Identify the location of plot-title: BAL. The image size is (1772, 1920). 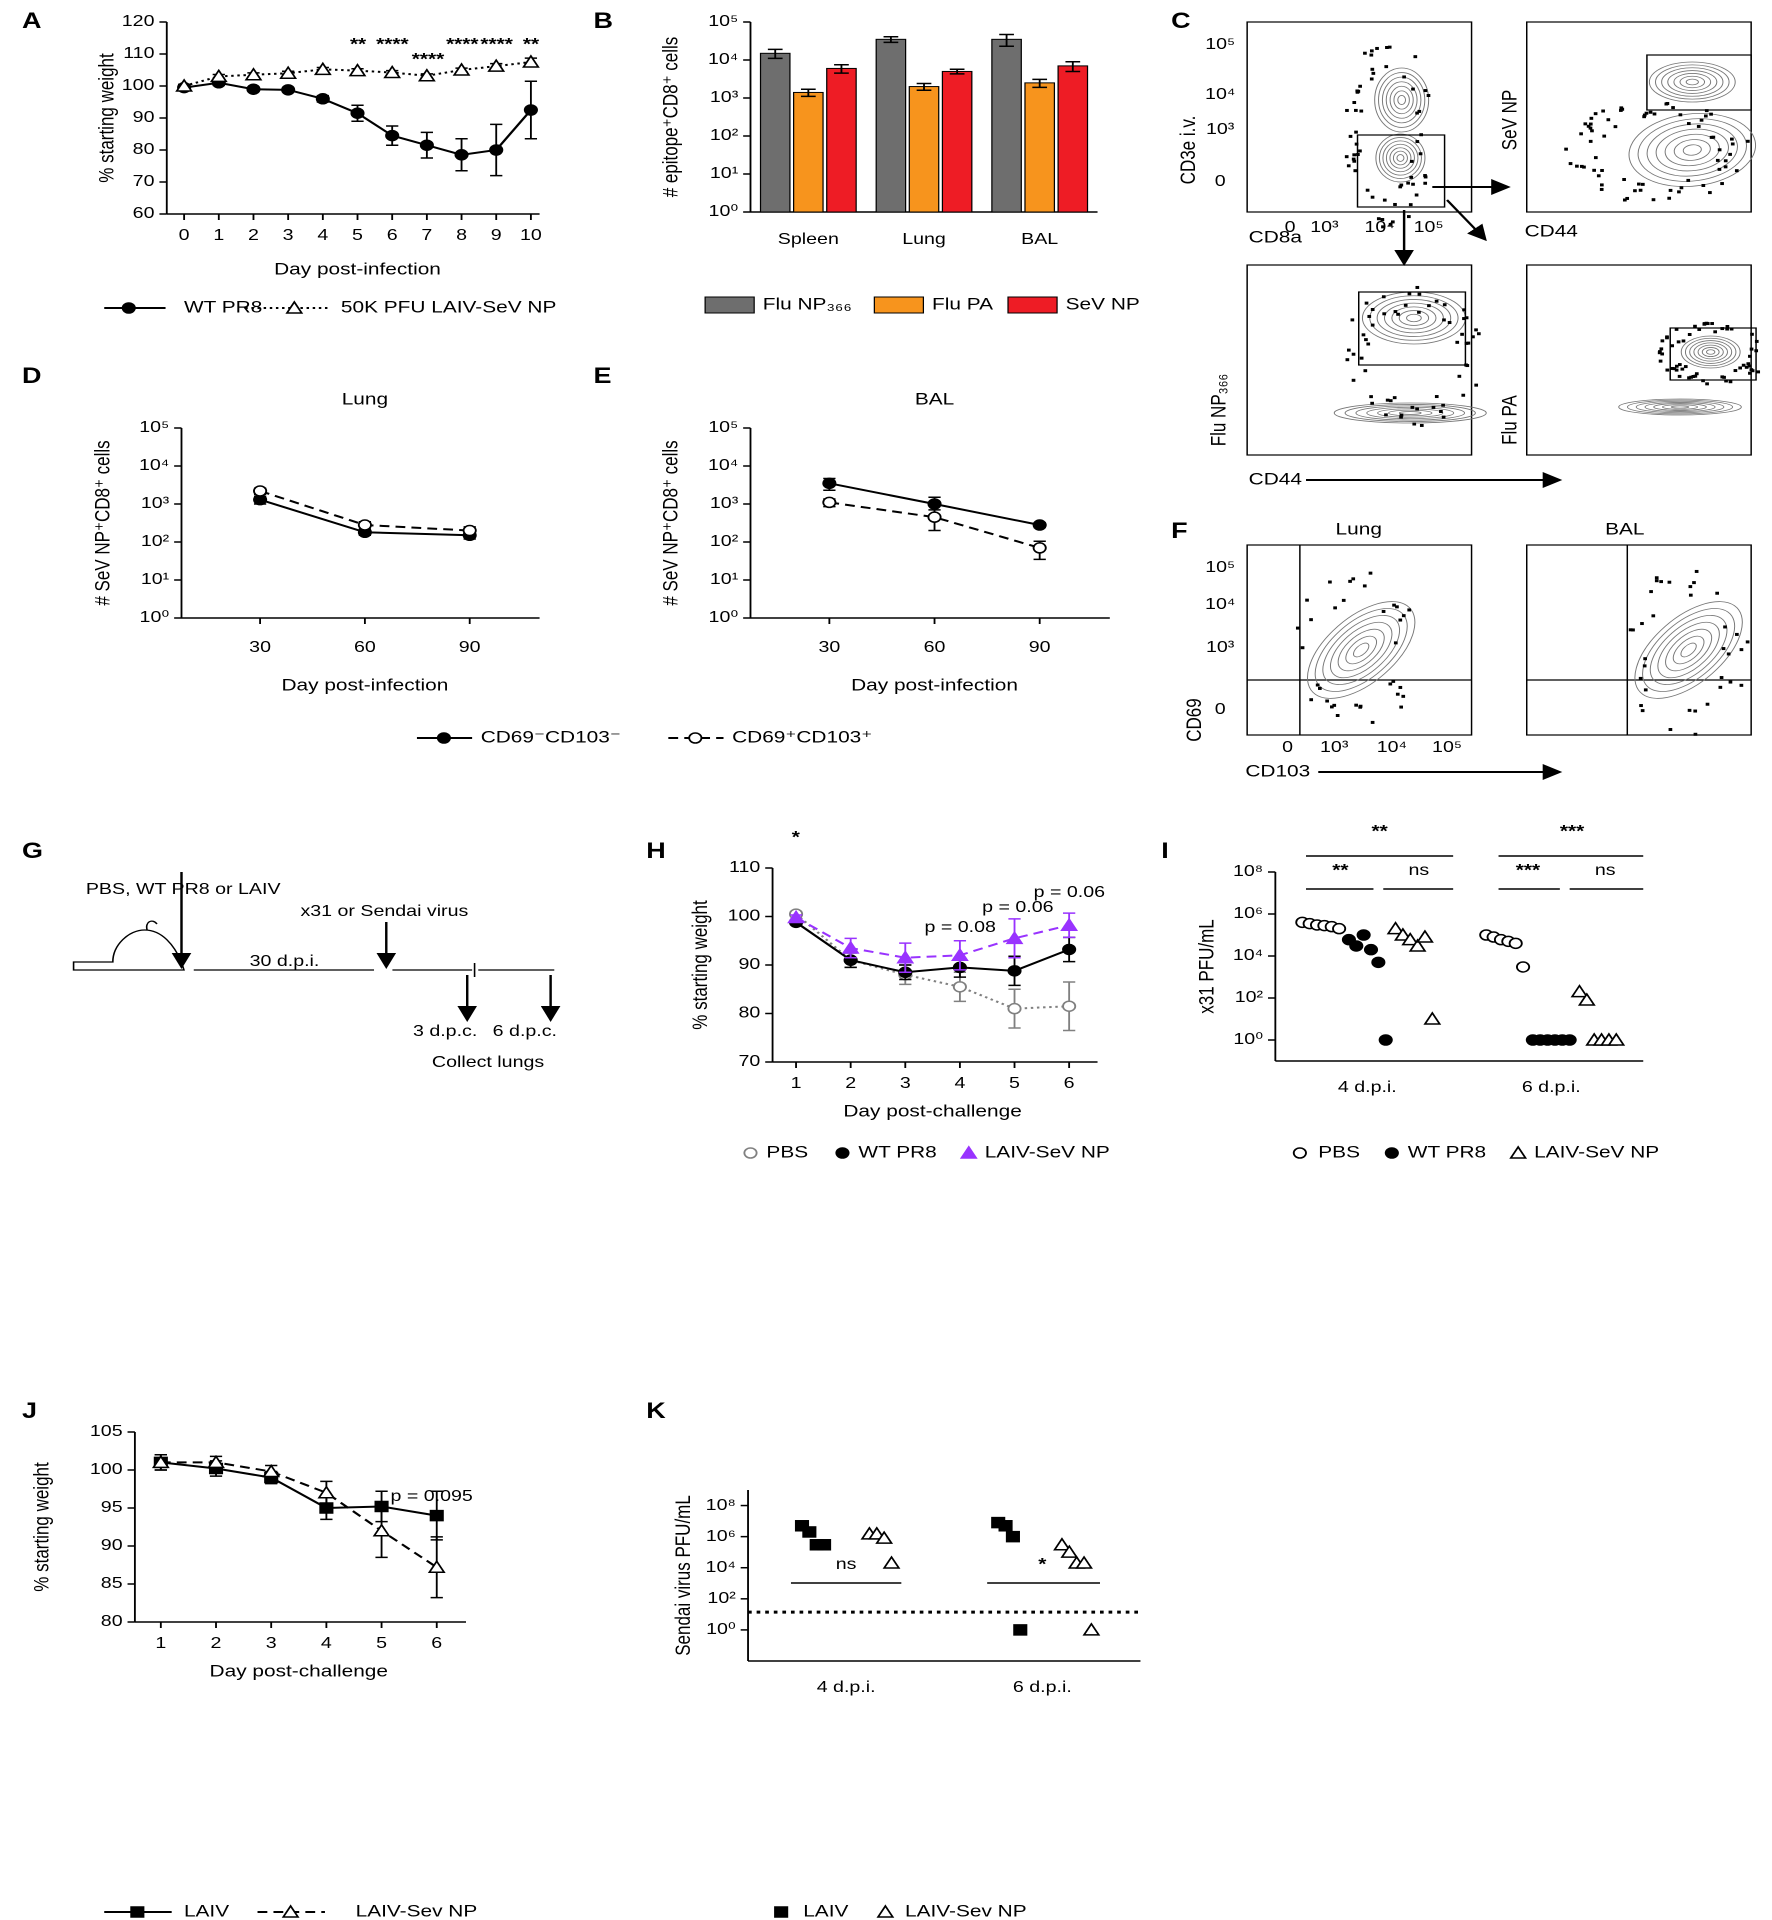
(1624, 529).